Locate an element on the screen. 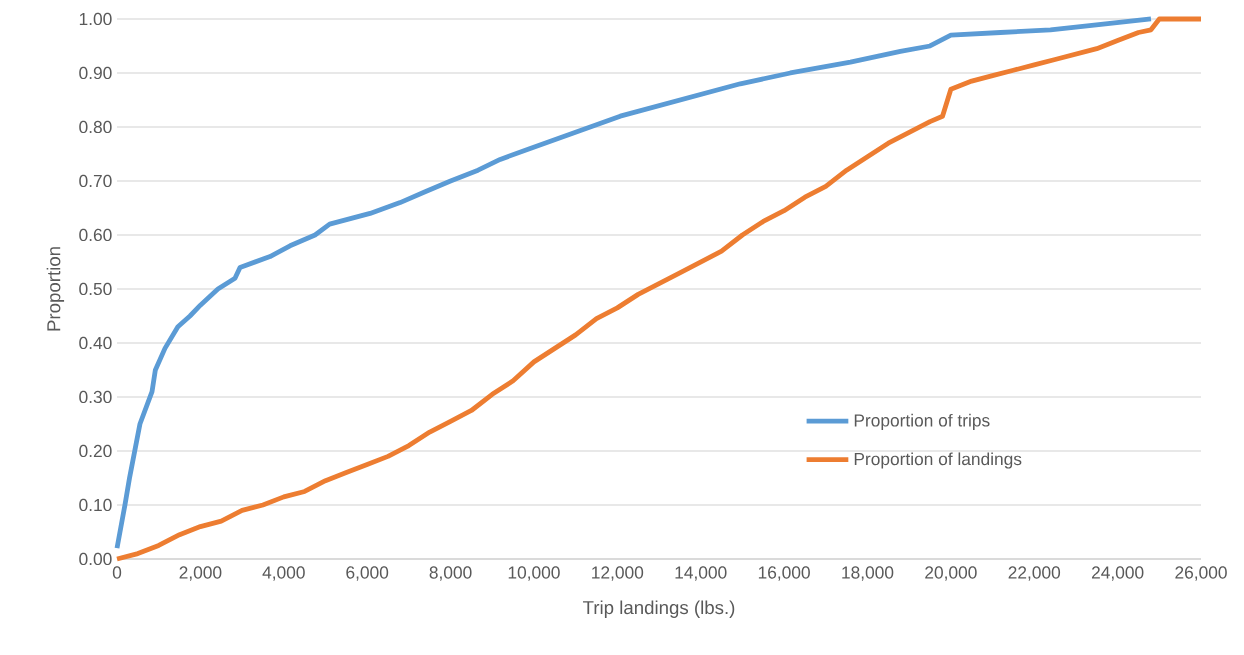 The width and height of the screenshot is (1244, 655). x-tick-label: 16,000 is located at coordinates (784, 573).